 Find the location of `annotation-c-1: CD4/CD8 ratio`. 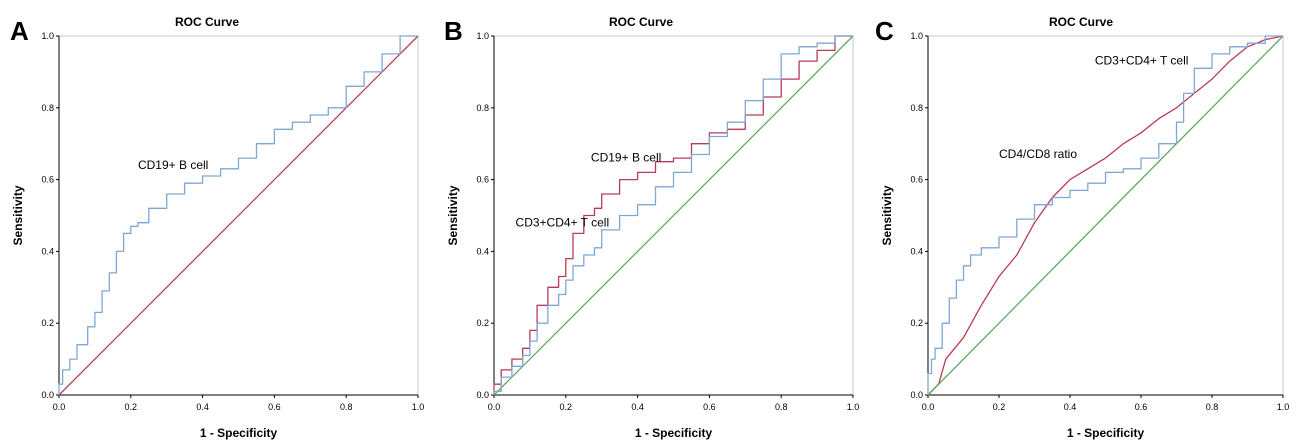

annotation-c-1: CD4/CD8 ratio is located at coordinates (1038, 154).